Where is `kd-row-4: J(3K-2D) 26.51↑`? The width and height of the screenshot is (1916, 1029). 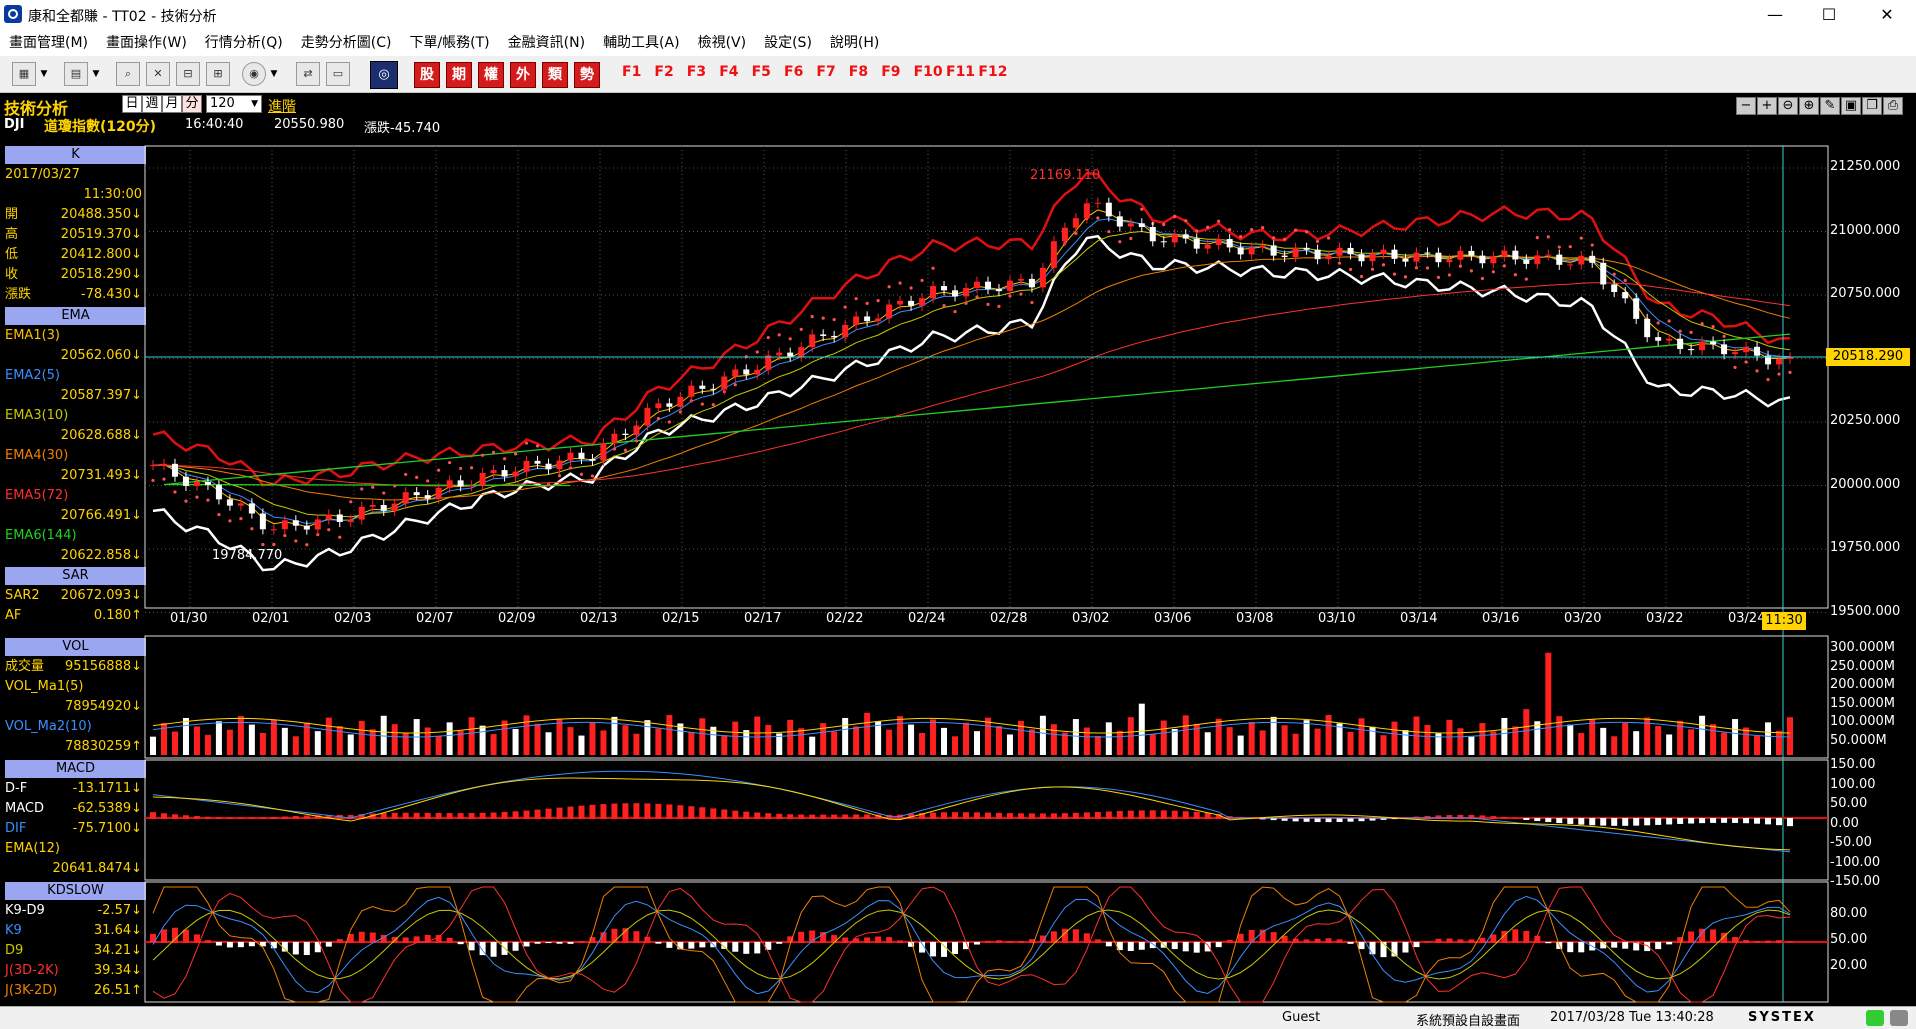
kd-row-4: J(3K-2D) 26.51↑ is located at coordinates (73, 991).